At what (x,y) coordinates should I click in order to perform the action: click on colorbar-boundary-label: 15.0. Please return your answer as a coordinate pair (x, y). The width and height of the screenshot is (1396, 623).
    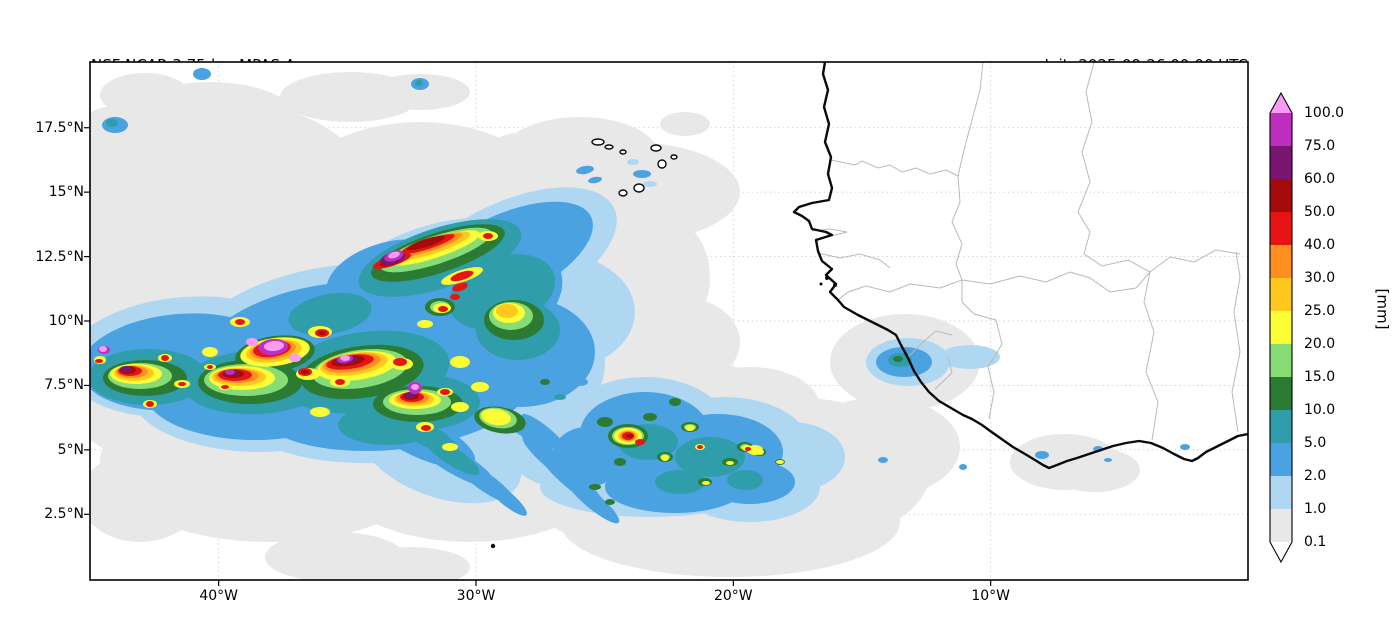
    Looking at the image, I should click on (1320, 377).